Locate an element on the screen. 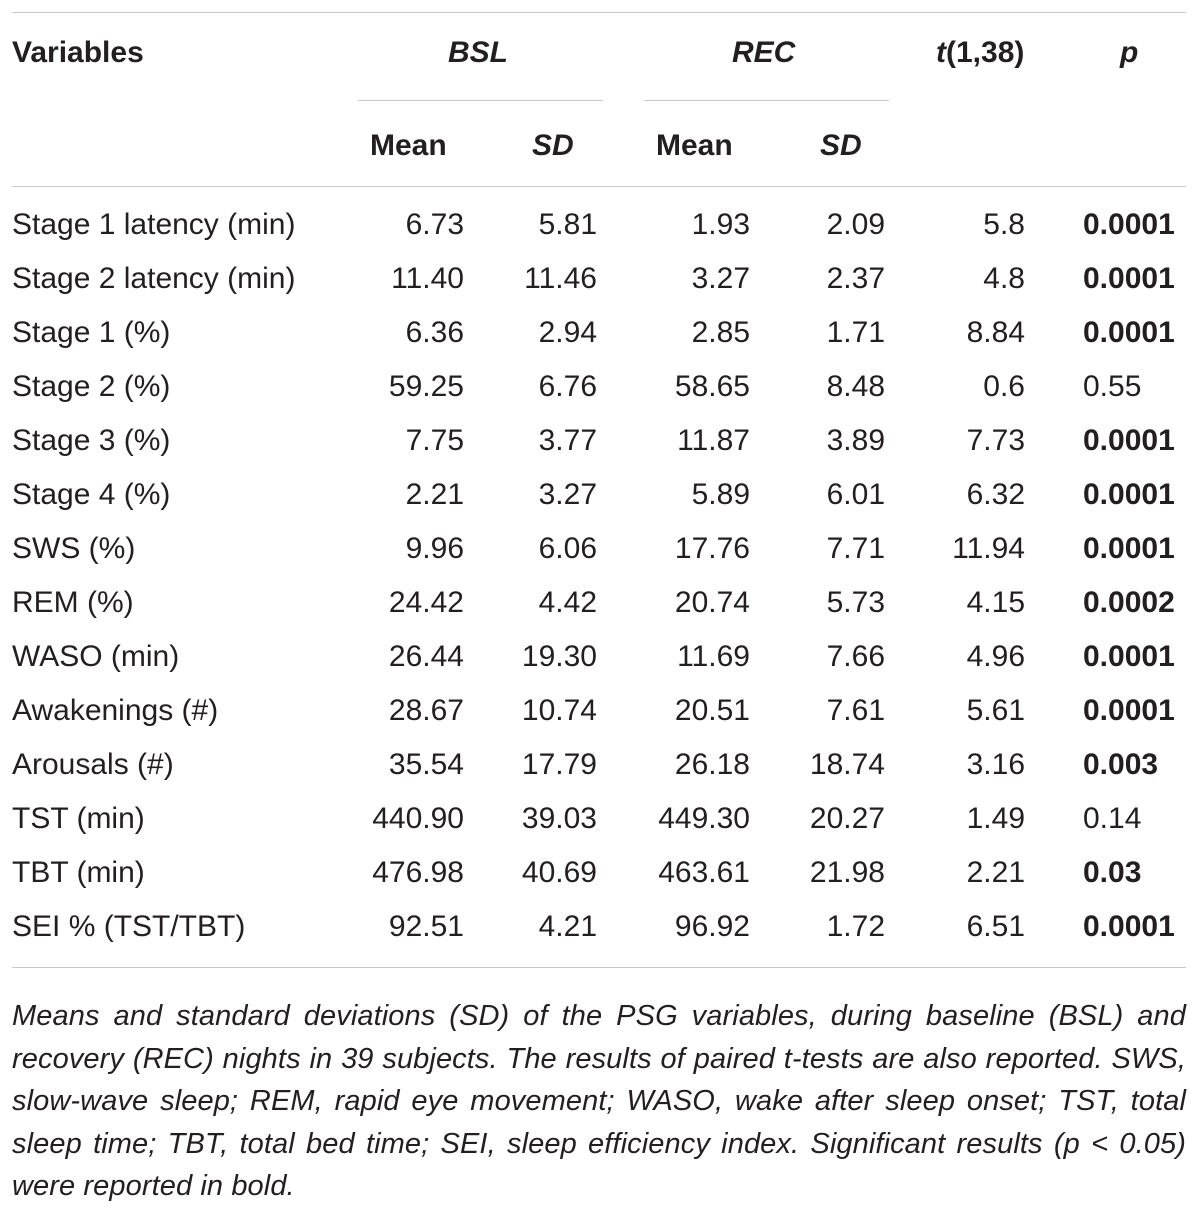 The width and height of the screenshot is (1200, 1208). cell-variable: Stage 1 latency (min) is located at coordinates (154, 224).